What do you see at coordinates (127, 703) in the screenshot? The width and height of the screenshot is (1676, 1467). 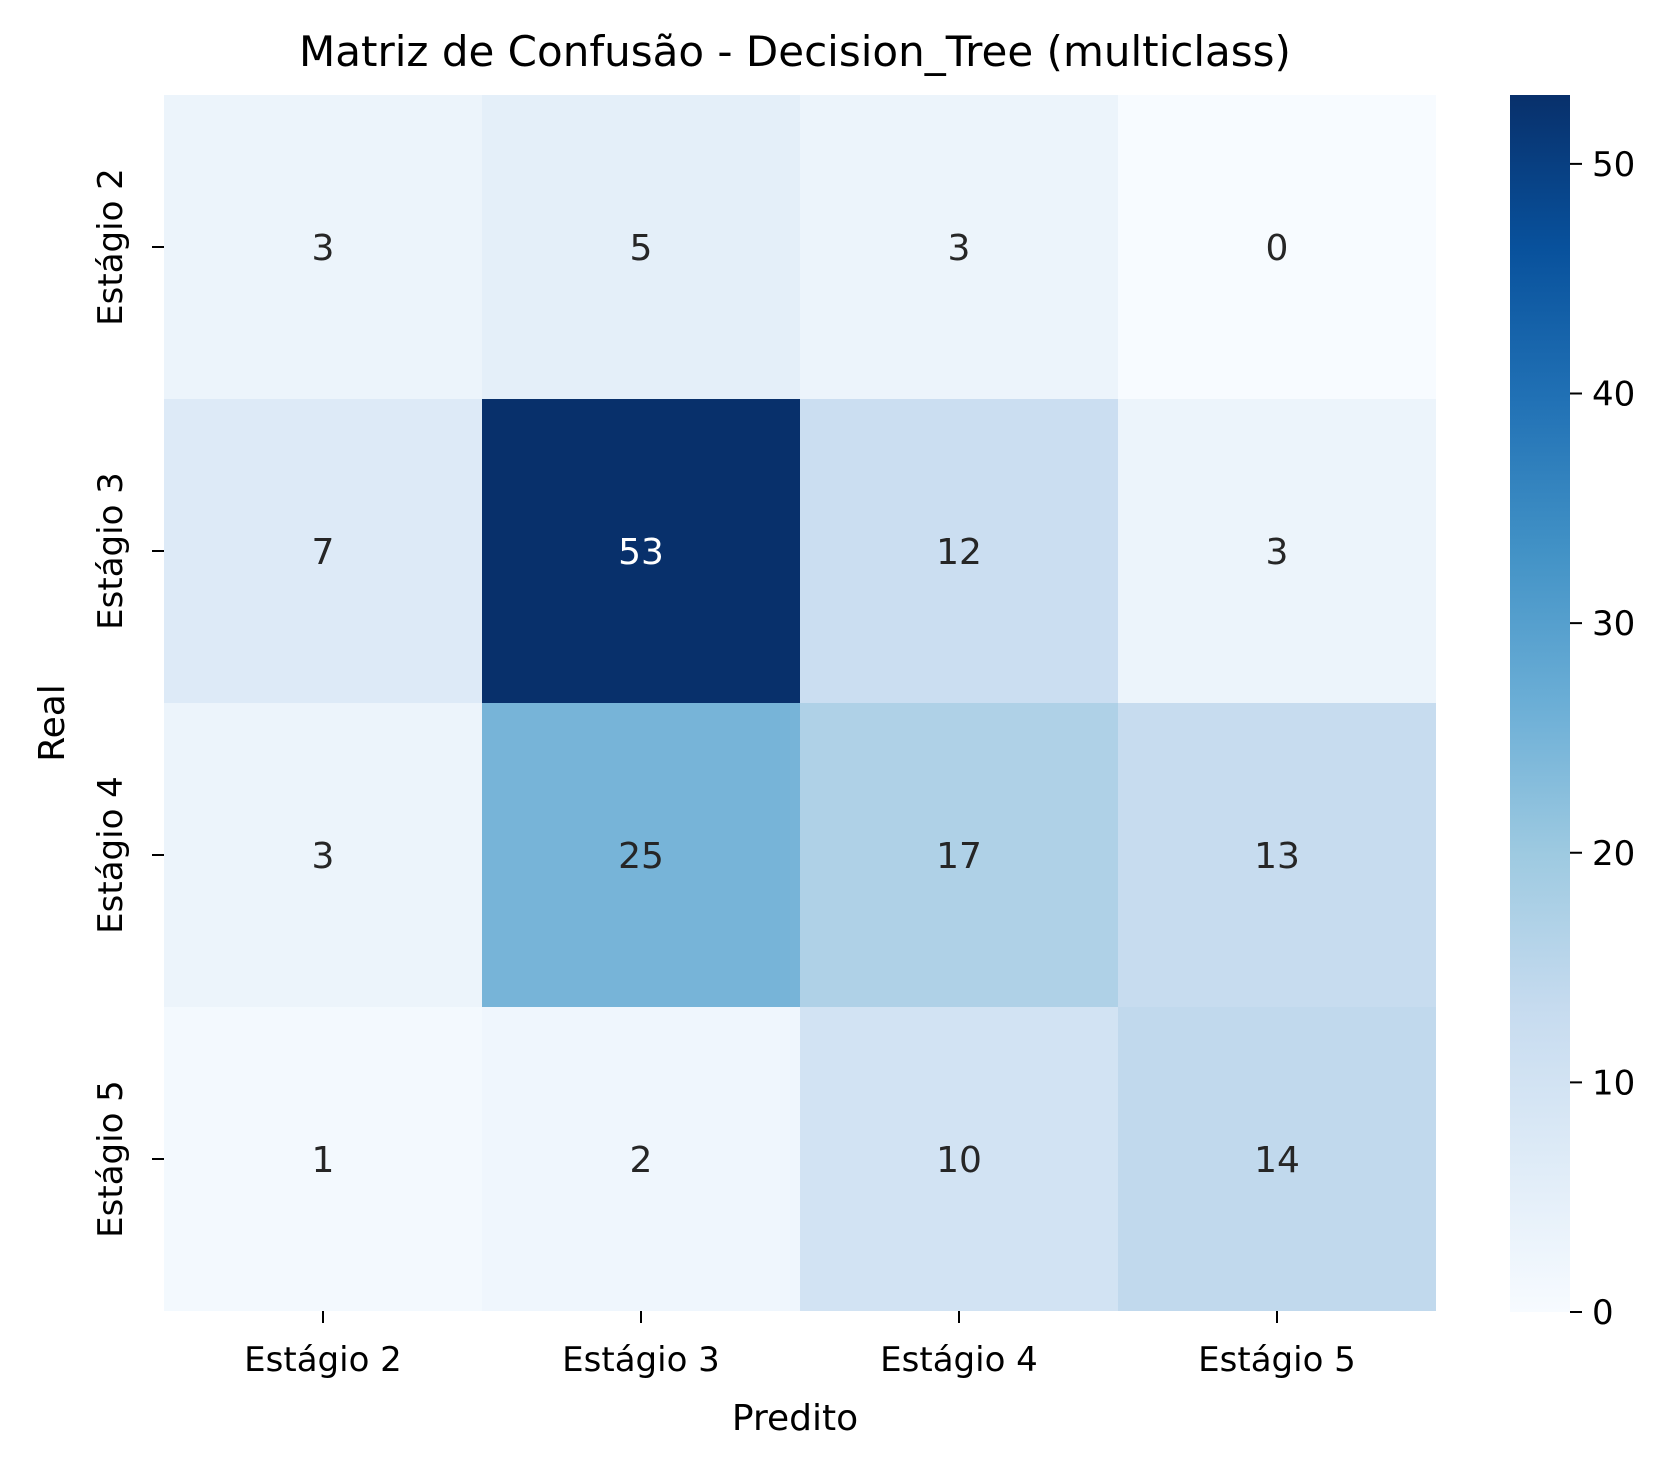 I see `y-axis-ticks: Estágio 2 Estágio 3 Estágio 4 Estágio 5` at bounding box center [127, 703].